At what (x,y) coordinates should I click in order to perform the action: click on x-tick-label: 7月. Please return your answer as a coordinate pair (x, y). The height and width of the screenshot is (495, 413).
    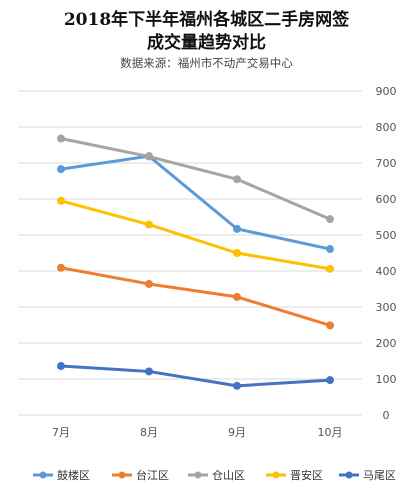
    Looking at the image, I should click on (61, 432).